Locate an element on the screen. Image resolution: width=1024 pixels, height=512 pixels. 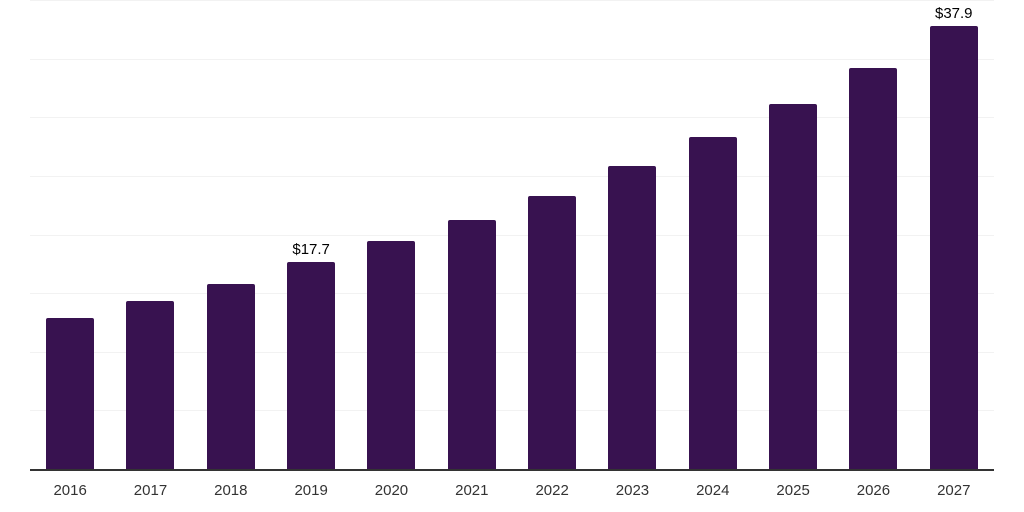
x-tick-label-2023: 2023 is located at coordinates (632, 490).